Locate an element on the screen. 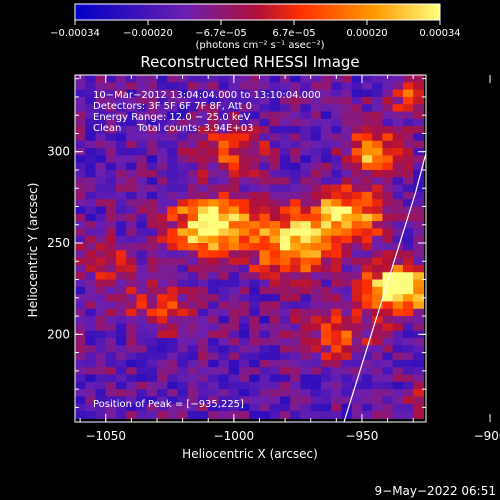 The image size is (500, 500). x-axis-label: Heliocentric X (arcsec) is located at coordinates (250, 454).